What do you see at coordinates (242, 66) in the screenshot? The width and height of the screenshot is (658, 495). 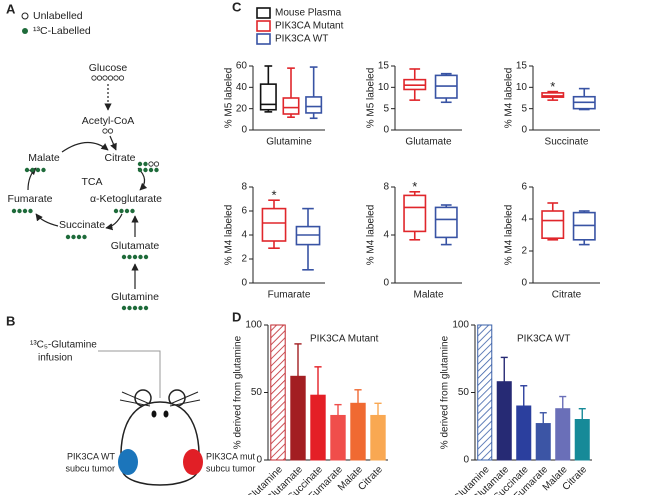 I see `y-tick-label: 60` at bounding box center [242, 66].